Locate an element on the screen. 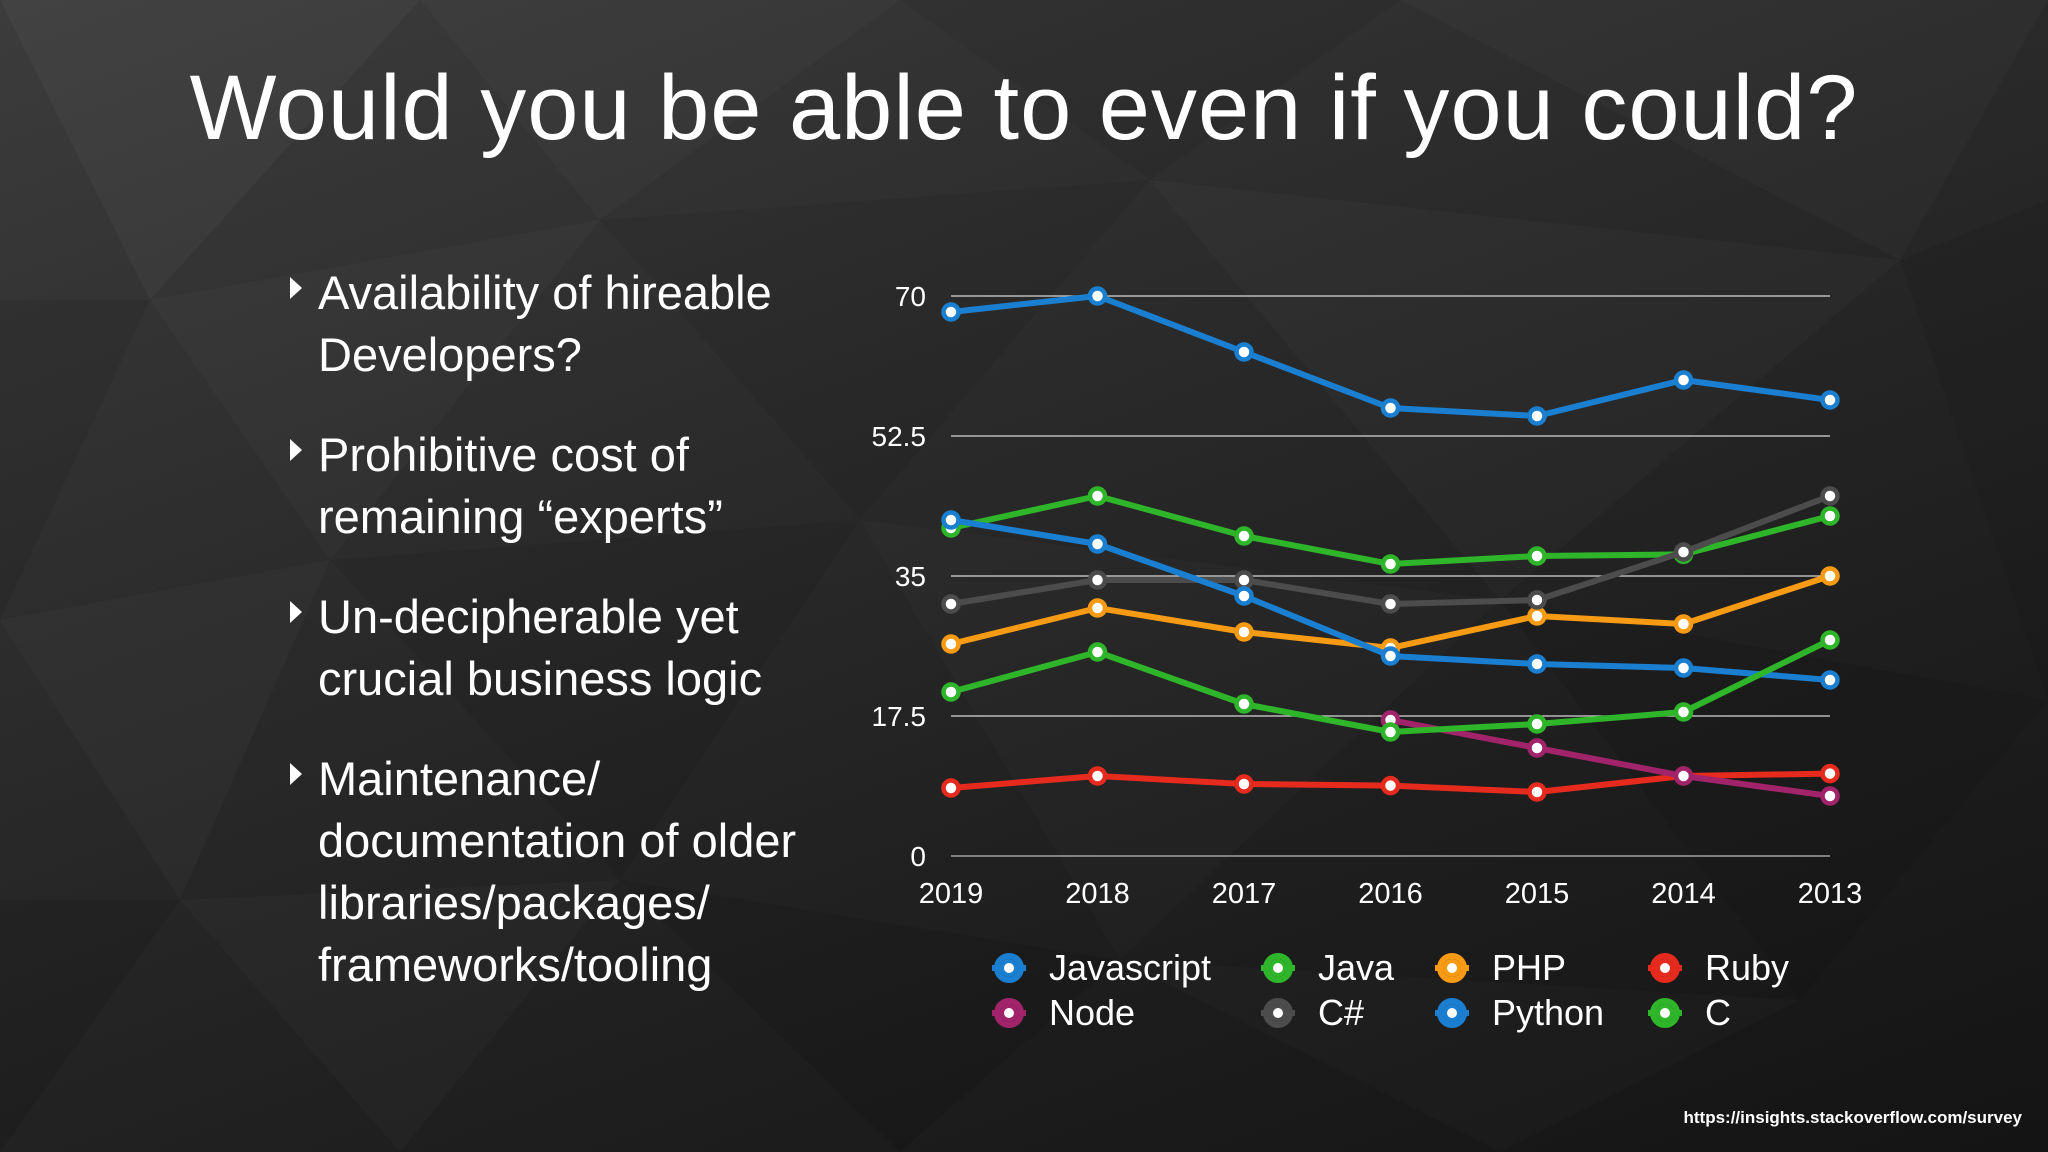 The image size is (2048, 1152). x-tick-label: 2014 is located at coordinates (1683, 894).